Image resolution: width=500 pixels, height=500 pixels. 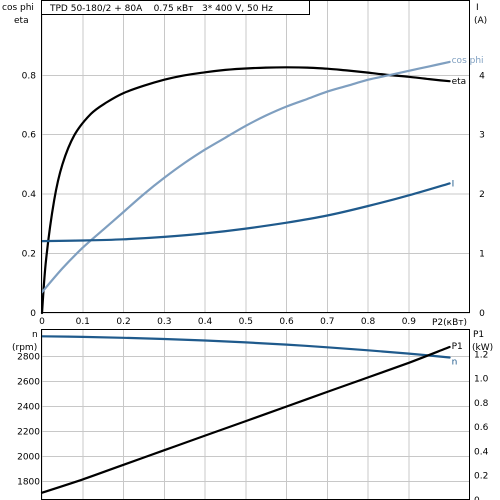 What do you see at coordinates (29, 136) in the screenshot?
I see `top-left-tick-label: 0.6` at bounding box center [29, 136].